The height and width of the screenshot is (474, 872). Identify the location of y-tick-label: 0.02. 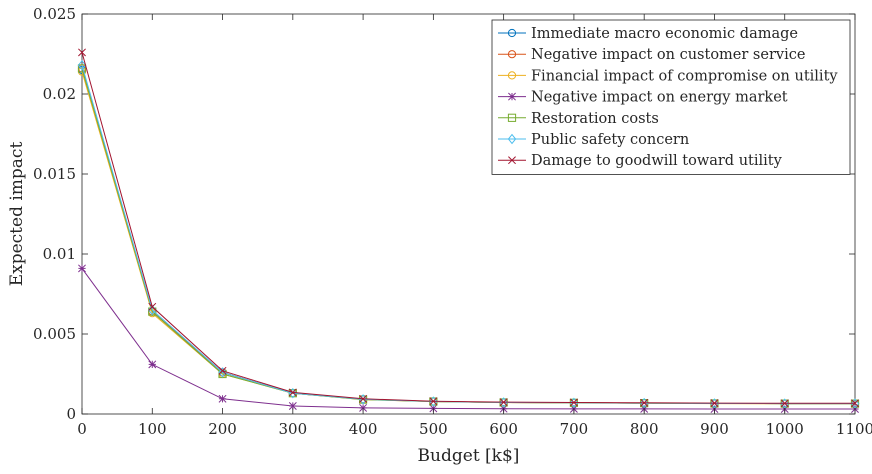
(59, 94).